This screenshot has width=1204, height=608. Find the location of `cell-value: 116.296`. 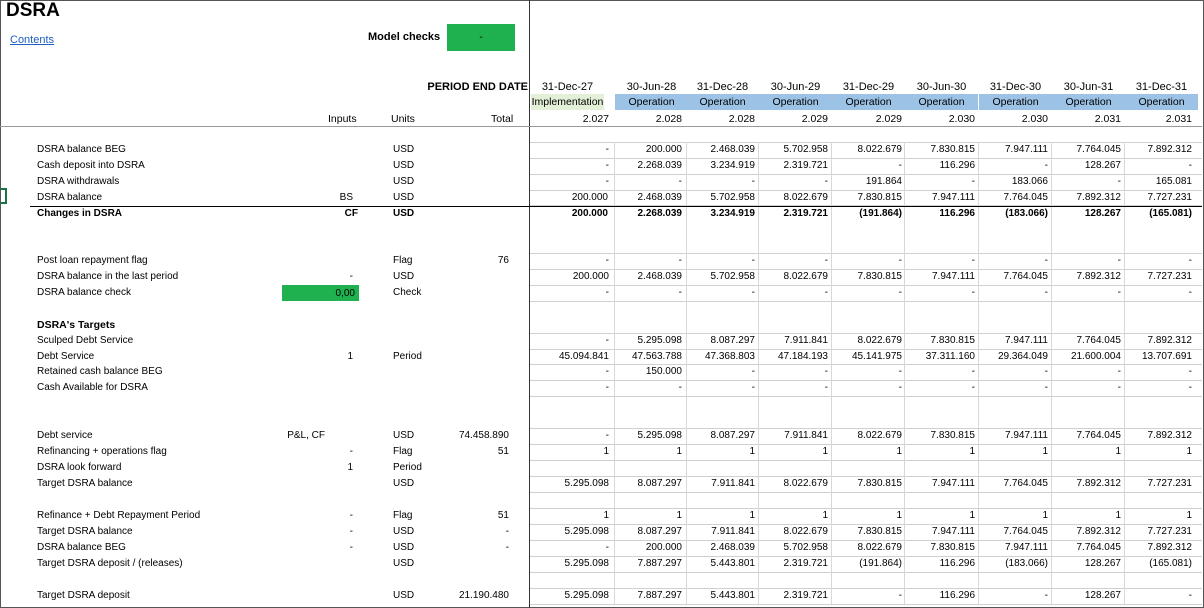

cell-value: 116.296 is located at coordinates (957, 563).